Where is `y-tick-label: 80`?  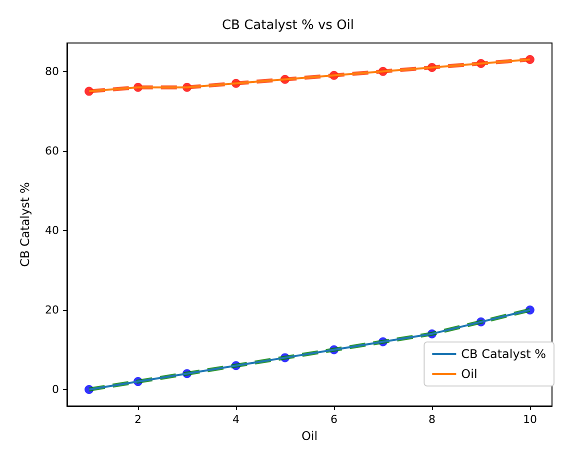 y-tick-label: 80 is located at coordinates (52, 71).